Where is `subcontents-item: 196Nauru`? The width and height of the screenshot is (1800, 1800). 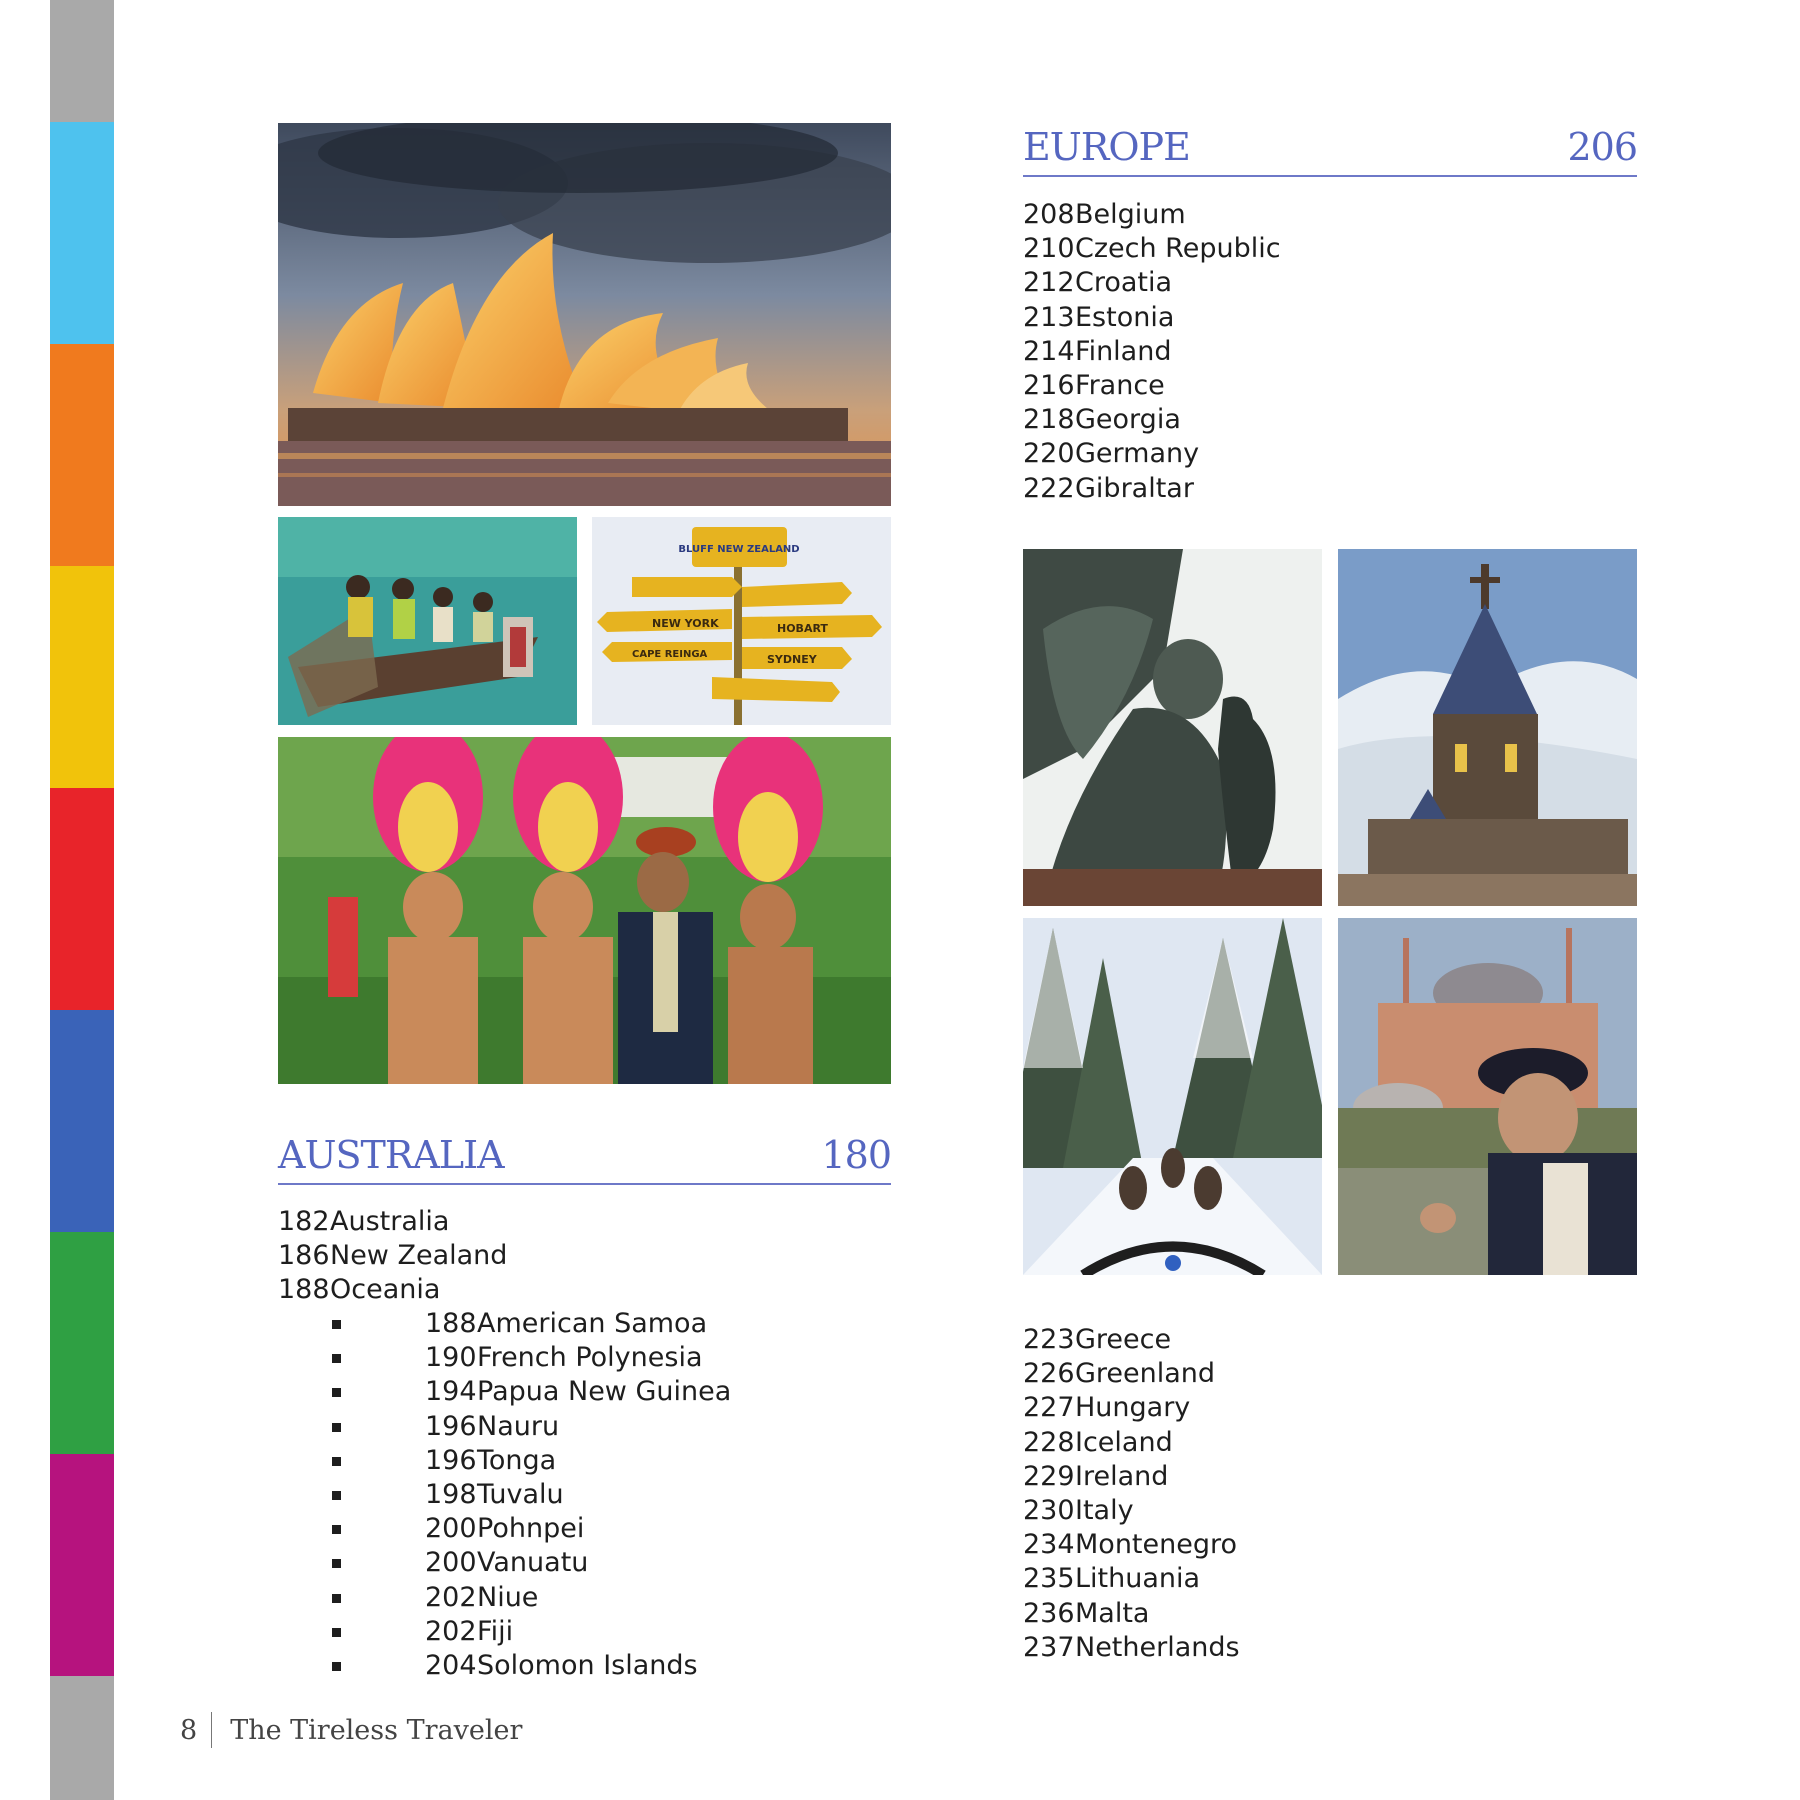
subcontents-item: 196Nauru is located at coordinates (531, 1427).